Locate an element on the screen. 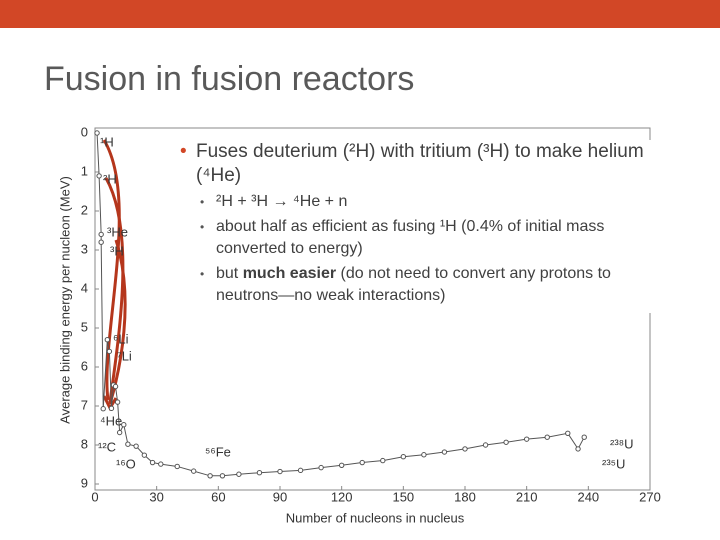  x-tick-label: 30 is located at coordinates (156, 496).